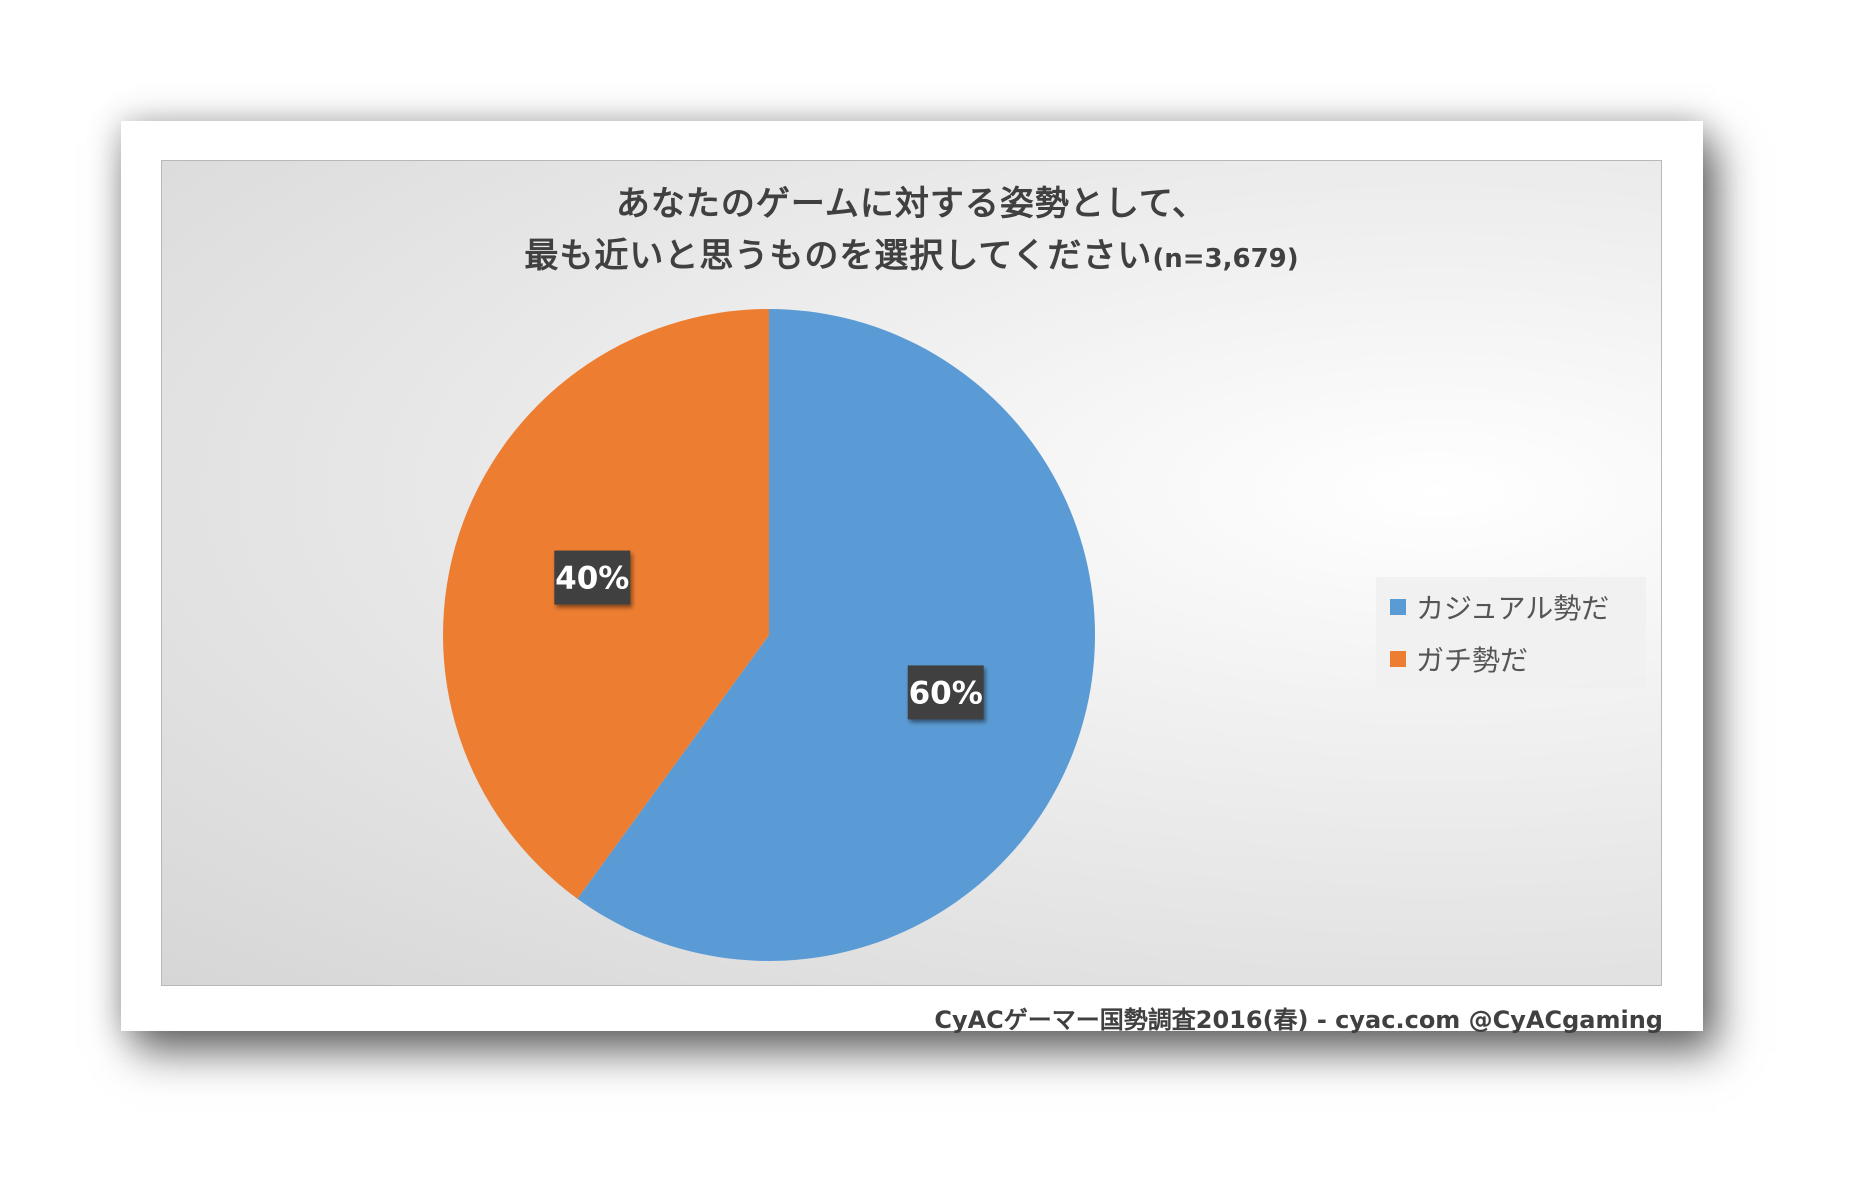  I want to click on legend: カジュアル勢だ ガチ勢だ, so click(1511, 633).